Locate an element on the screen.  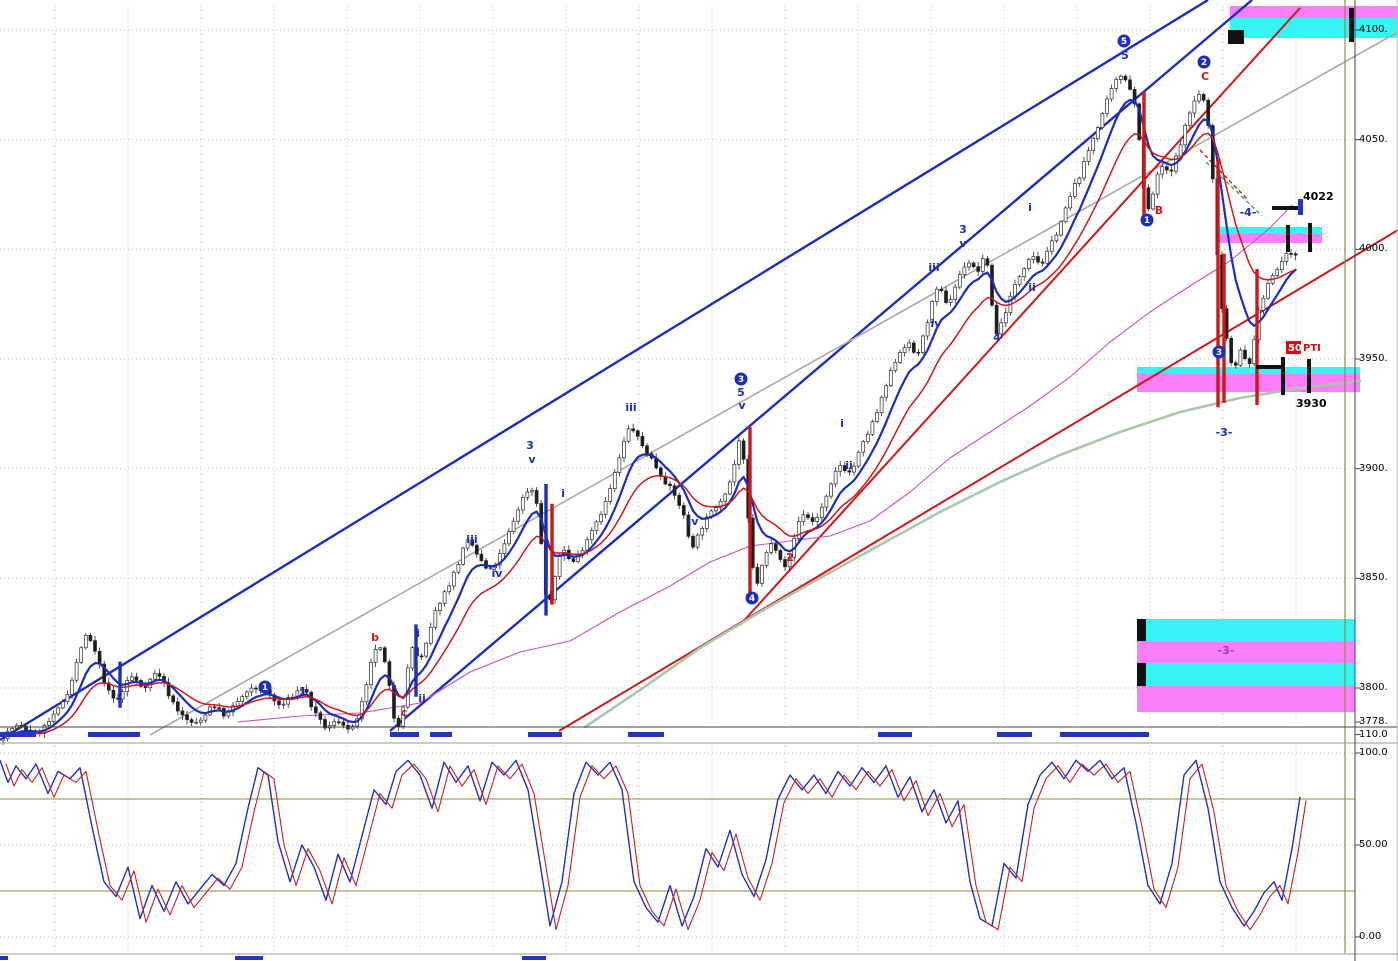
oscillator-reference-lines is located at coordinates (677, 845).